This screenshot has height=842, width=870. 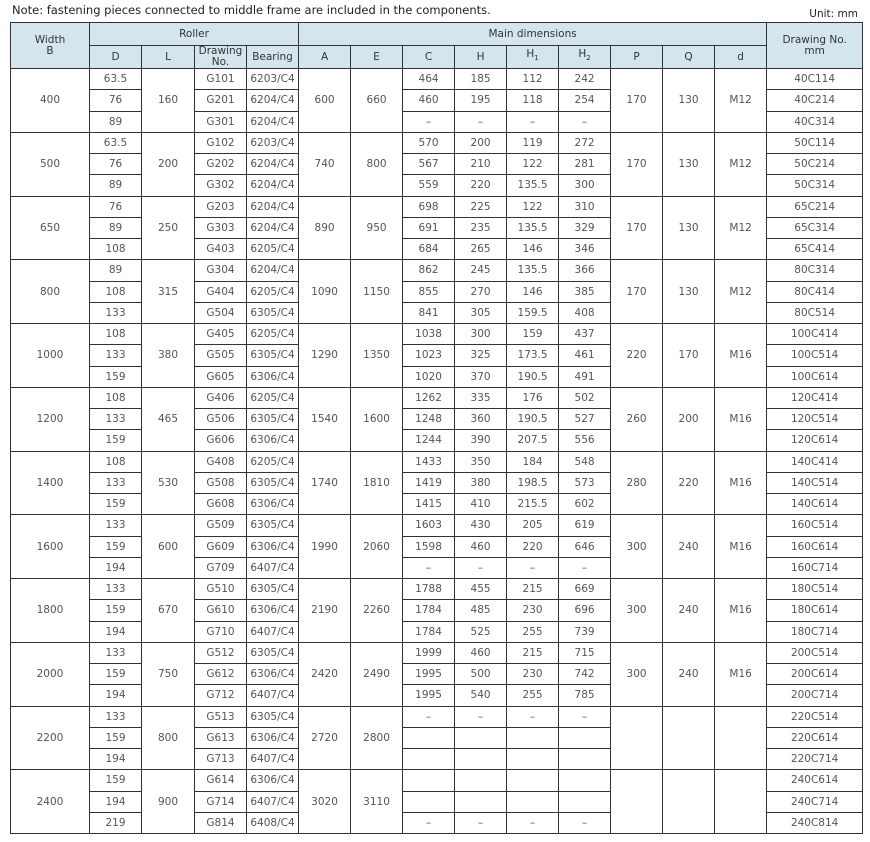 What do you see at coordinates (815, 355) in the screenshot?
I see `cell-drawing-no: 100C514` at bounding box center [815, 355].